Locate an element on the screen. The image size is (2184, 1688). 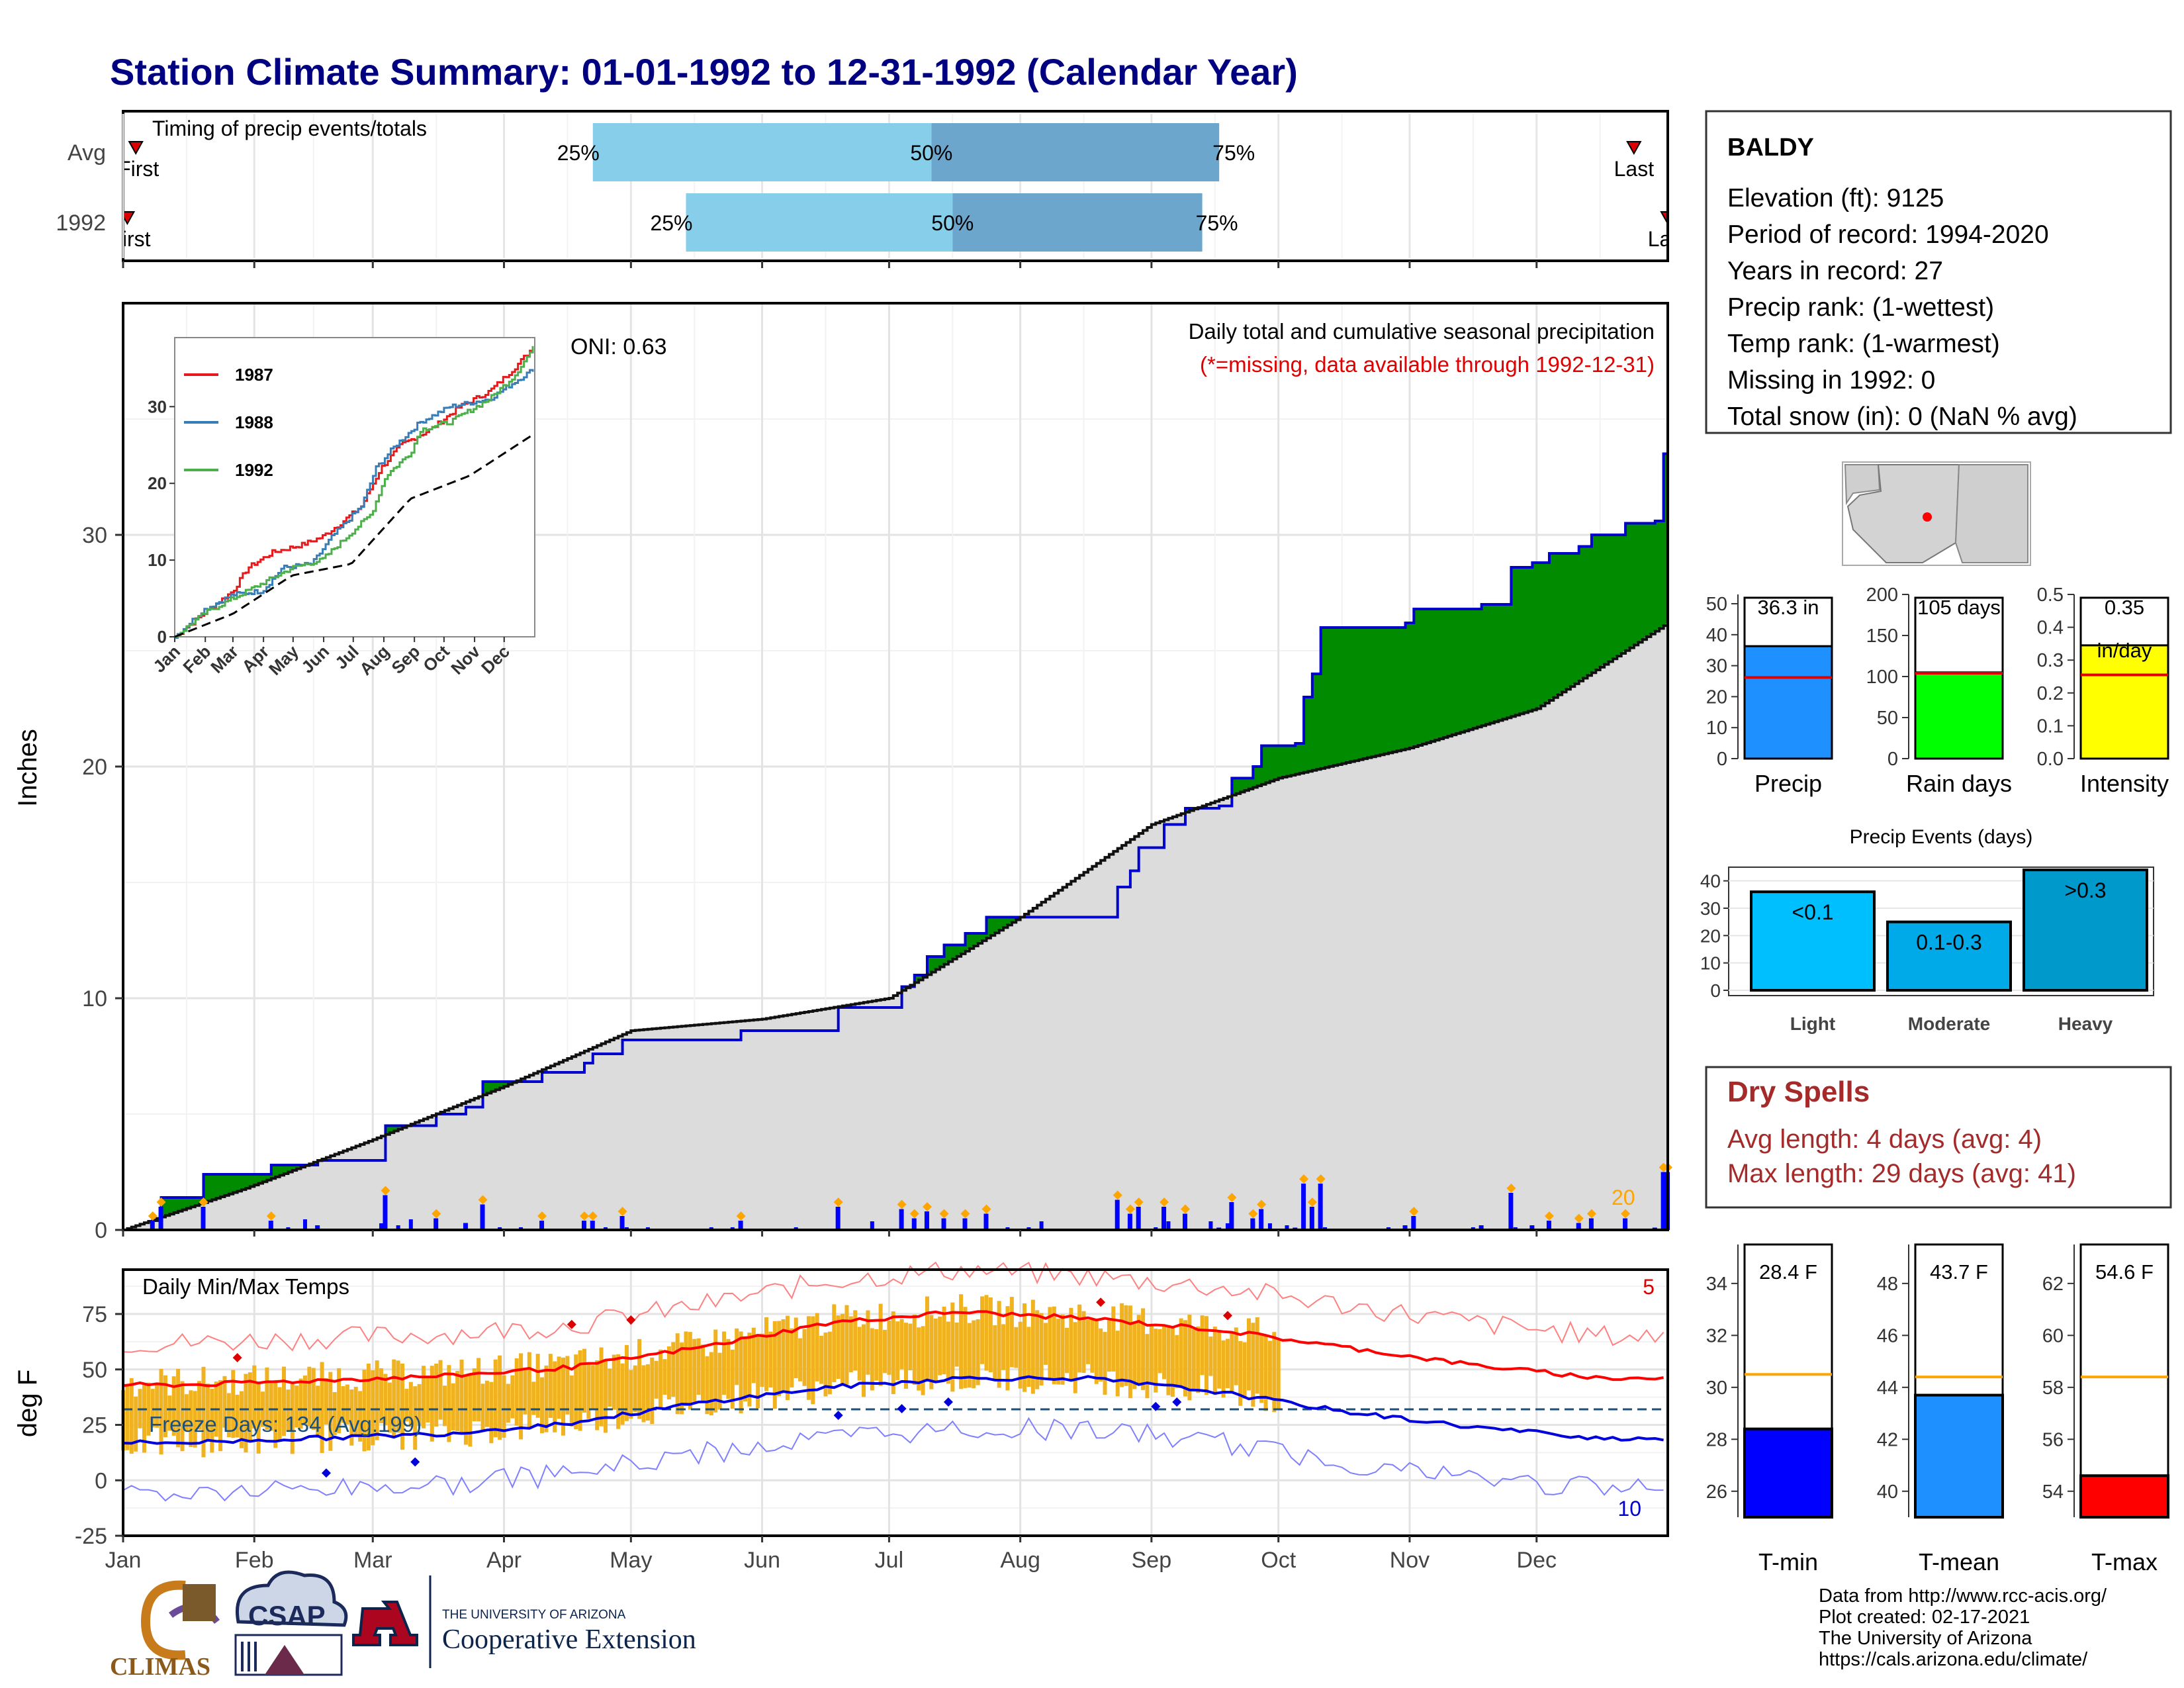
legend-label: 1988 is located at coordinates (254, 422).